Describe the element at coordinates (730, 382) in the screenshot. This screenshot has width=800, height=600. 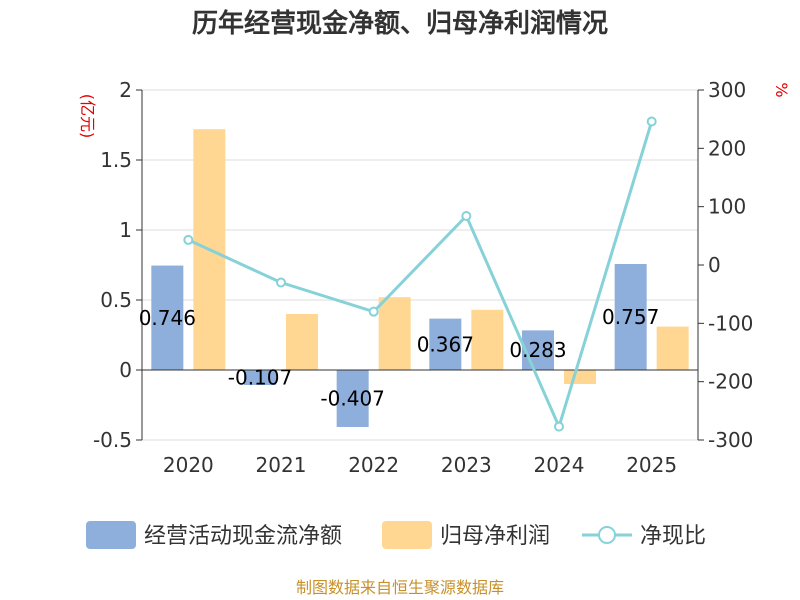
I see `right-axis-tick-label: -200` at that location.